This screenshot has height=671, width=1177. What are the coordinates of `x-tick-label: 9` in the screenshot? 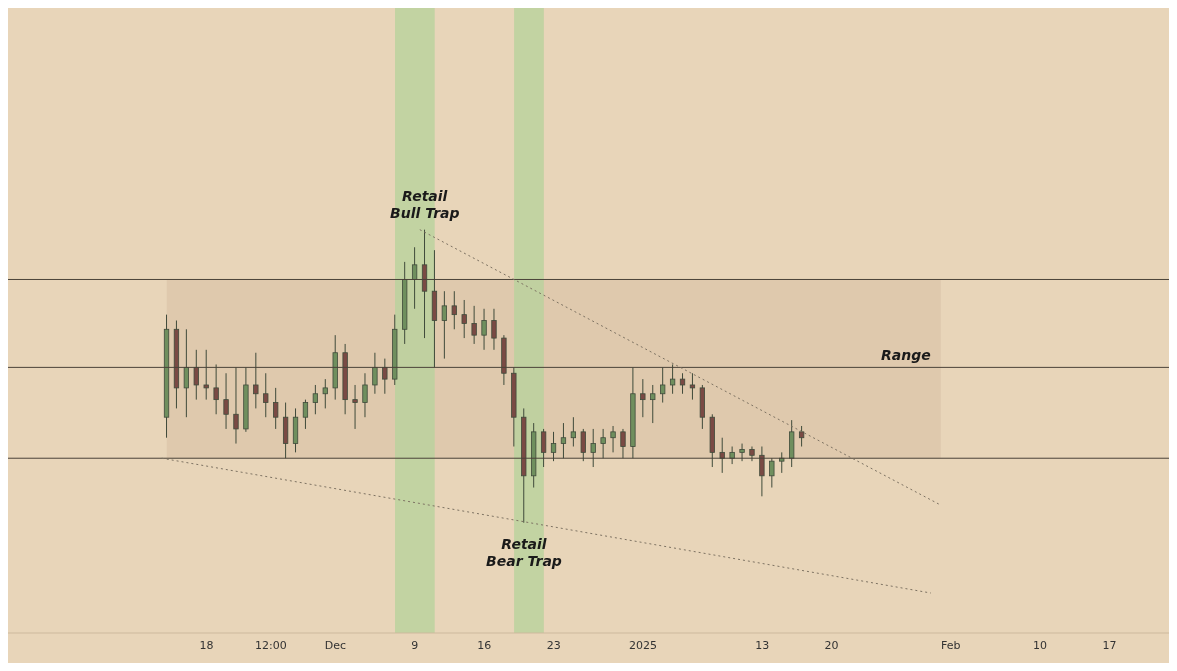 It's located at (415, 645).